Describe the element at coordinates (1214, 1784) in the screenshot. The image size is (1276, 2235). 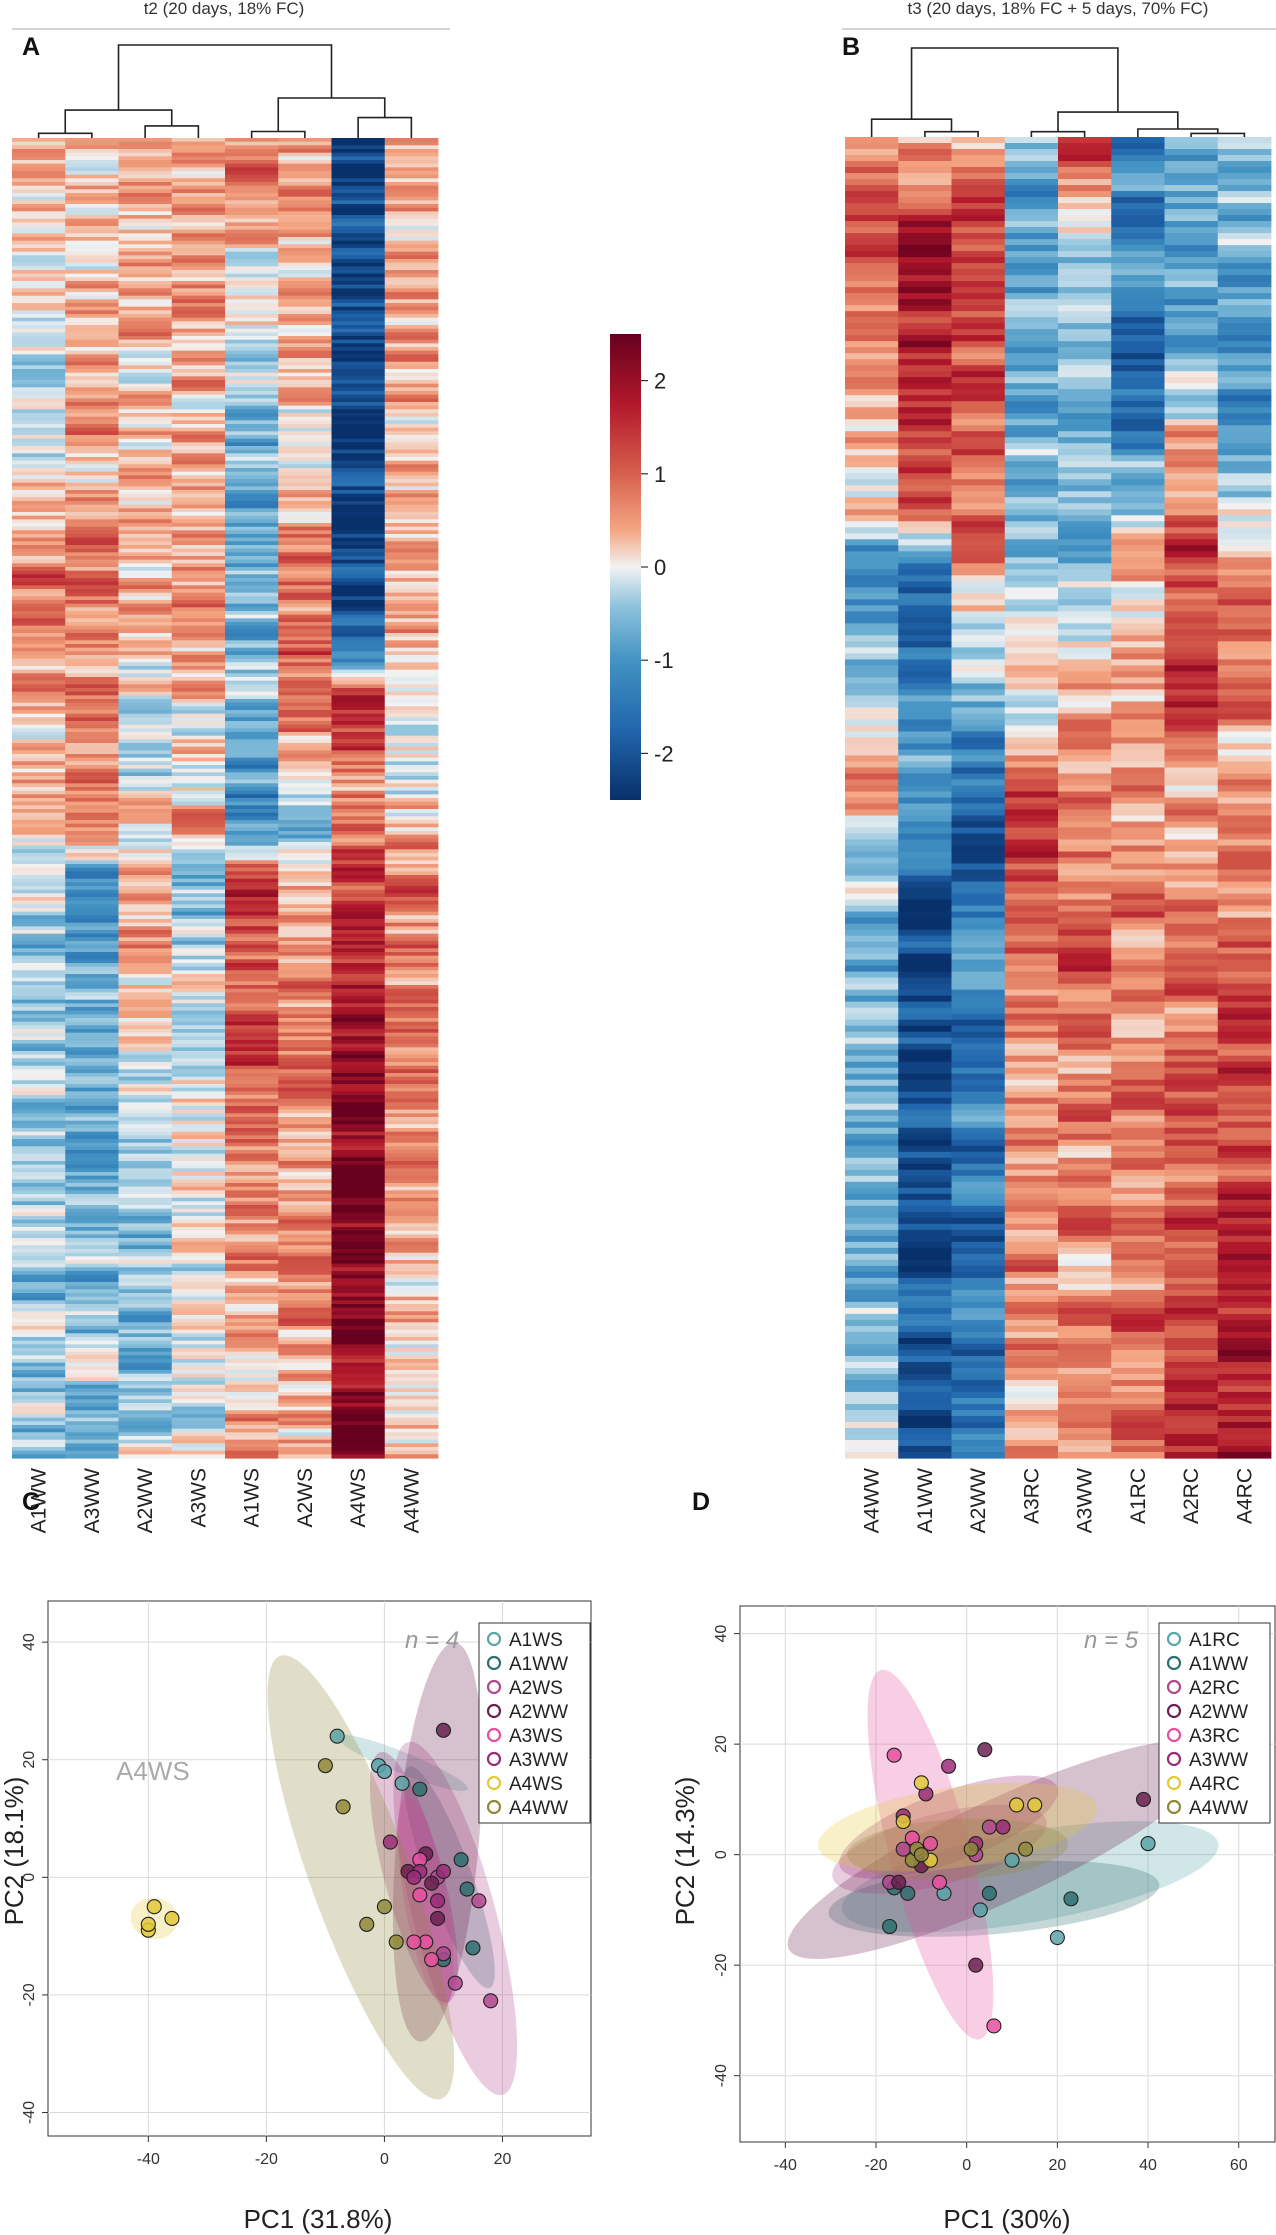
I see `legend-label-A4RC: A4RC` at that location.